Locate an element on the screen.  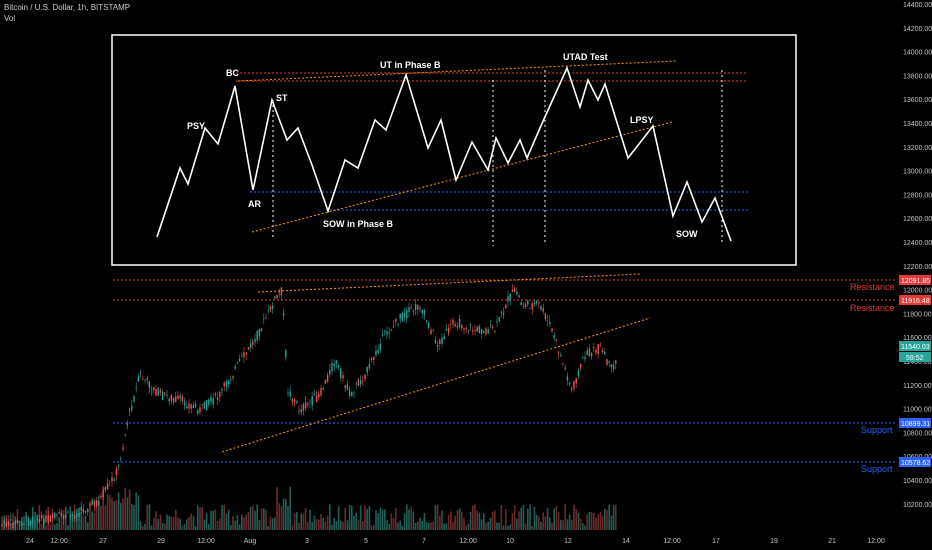
lower-trendline is located at coordinates (436, 385).